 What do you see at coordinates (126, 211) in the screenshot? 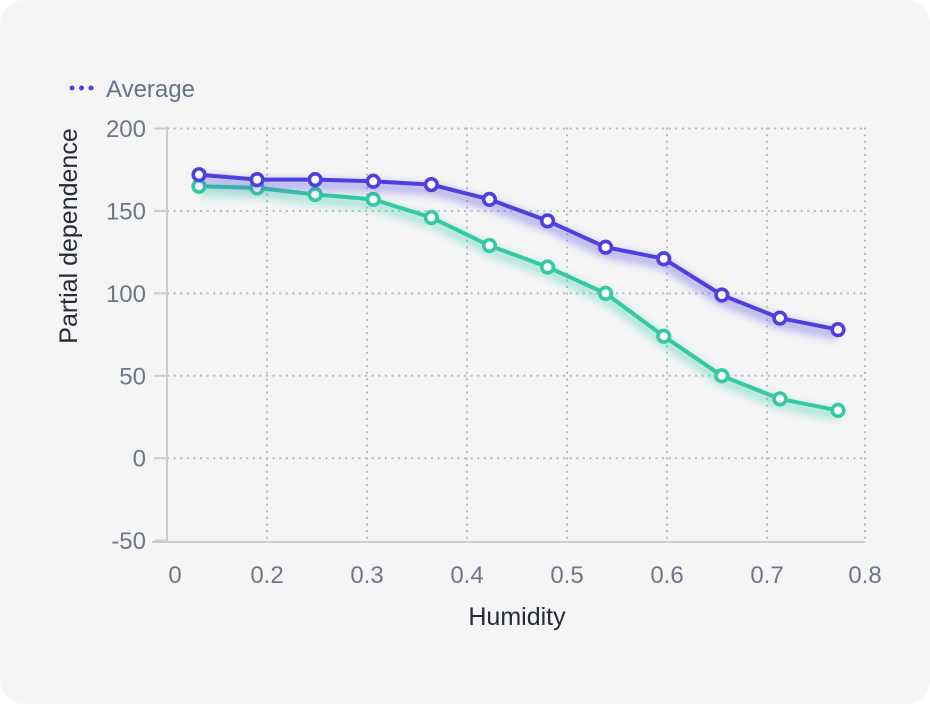
I see `y-tick-label: 150` at bounding box center [126, 211].